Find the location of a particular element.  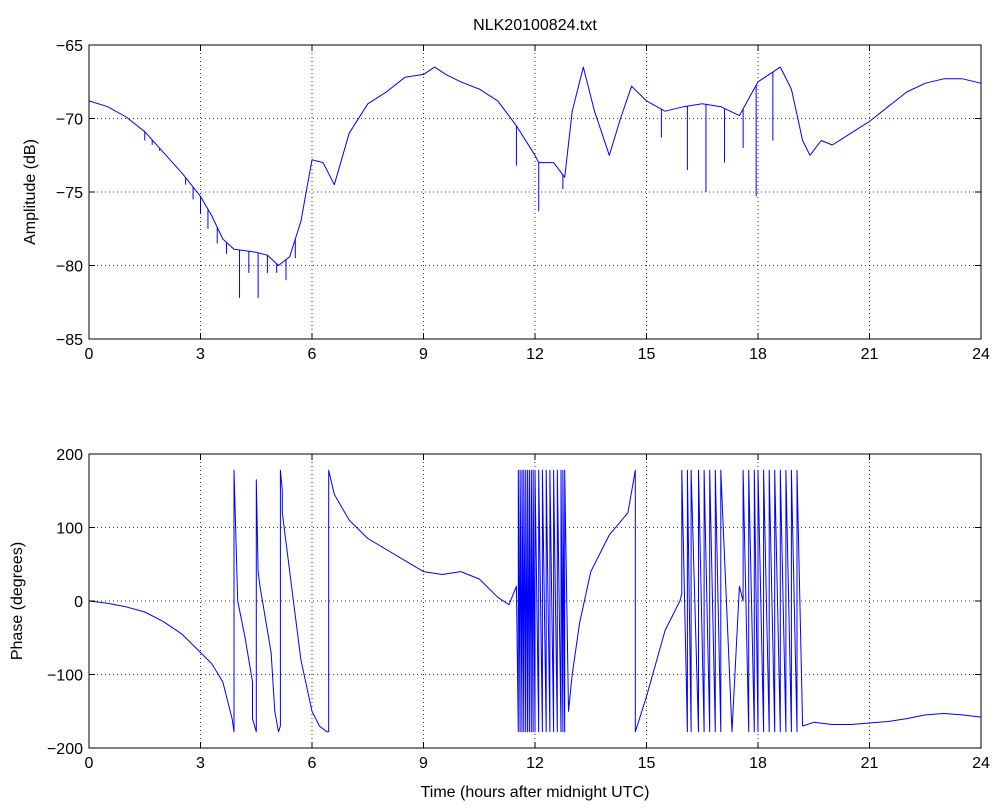

y-tick-label: −65 is located at coordinates (69, 46).